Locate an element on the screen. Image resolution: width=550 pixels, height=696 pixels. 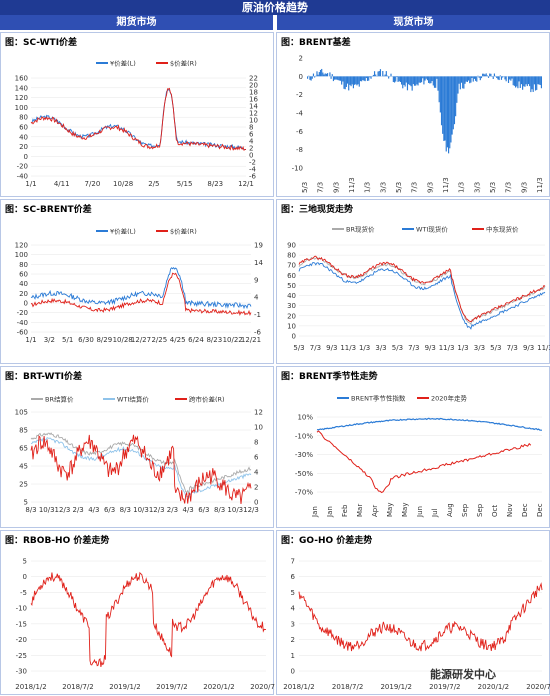
x-tick-label: 8/29 is located at coordinates (104, 340).